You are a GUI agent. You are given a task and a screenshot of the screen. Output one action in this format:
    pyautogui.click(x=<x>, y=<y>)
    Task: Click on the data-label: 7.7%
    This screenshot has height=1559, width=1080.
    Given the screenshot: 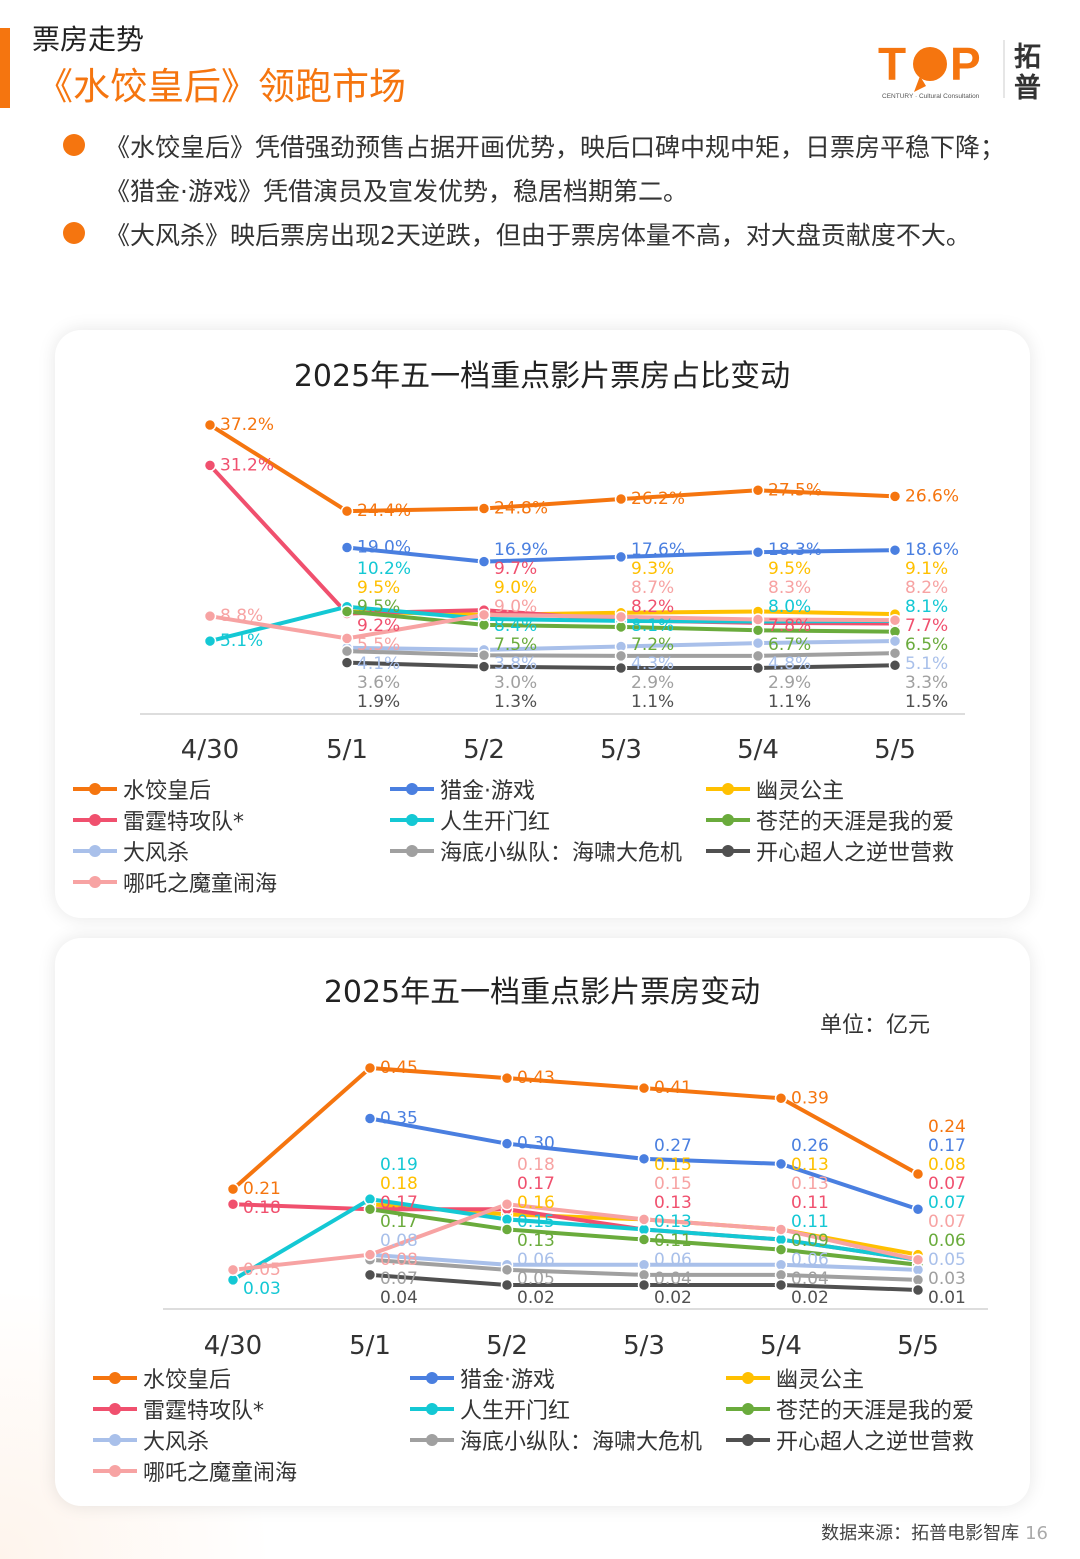 What is the action you would take?
    pyautogui.click(x=926, y=626)
    